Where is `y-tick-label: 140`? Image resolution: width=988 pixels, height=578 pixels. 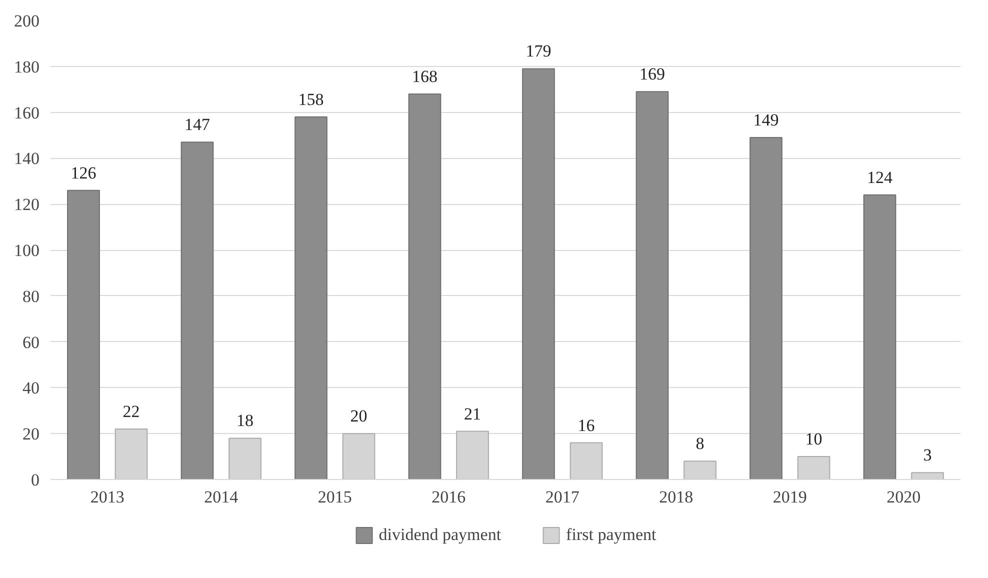
y-tick-label: 140 is located at coordinates (27, 158).